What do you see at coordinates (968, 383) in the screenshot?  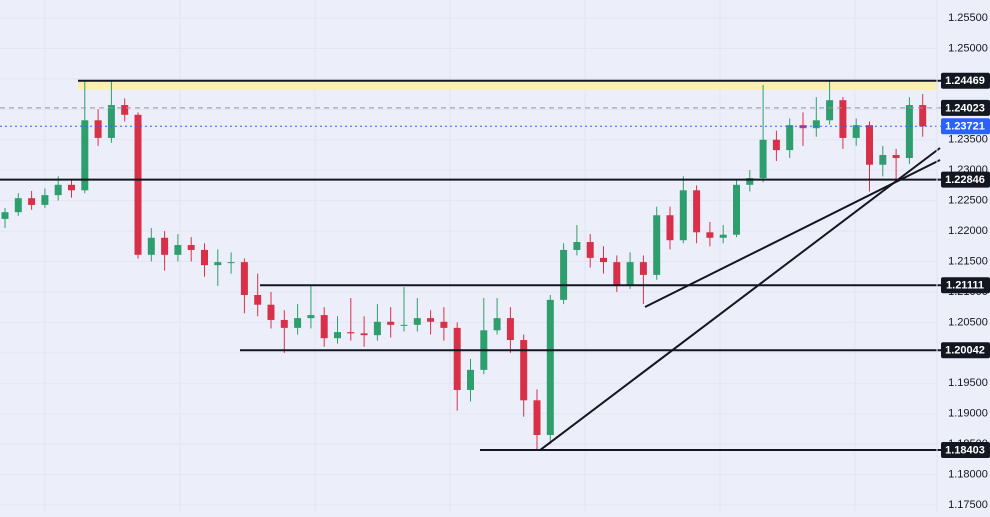 I see `y-tick-label: 1.19500` at bounding box center [968, 383].